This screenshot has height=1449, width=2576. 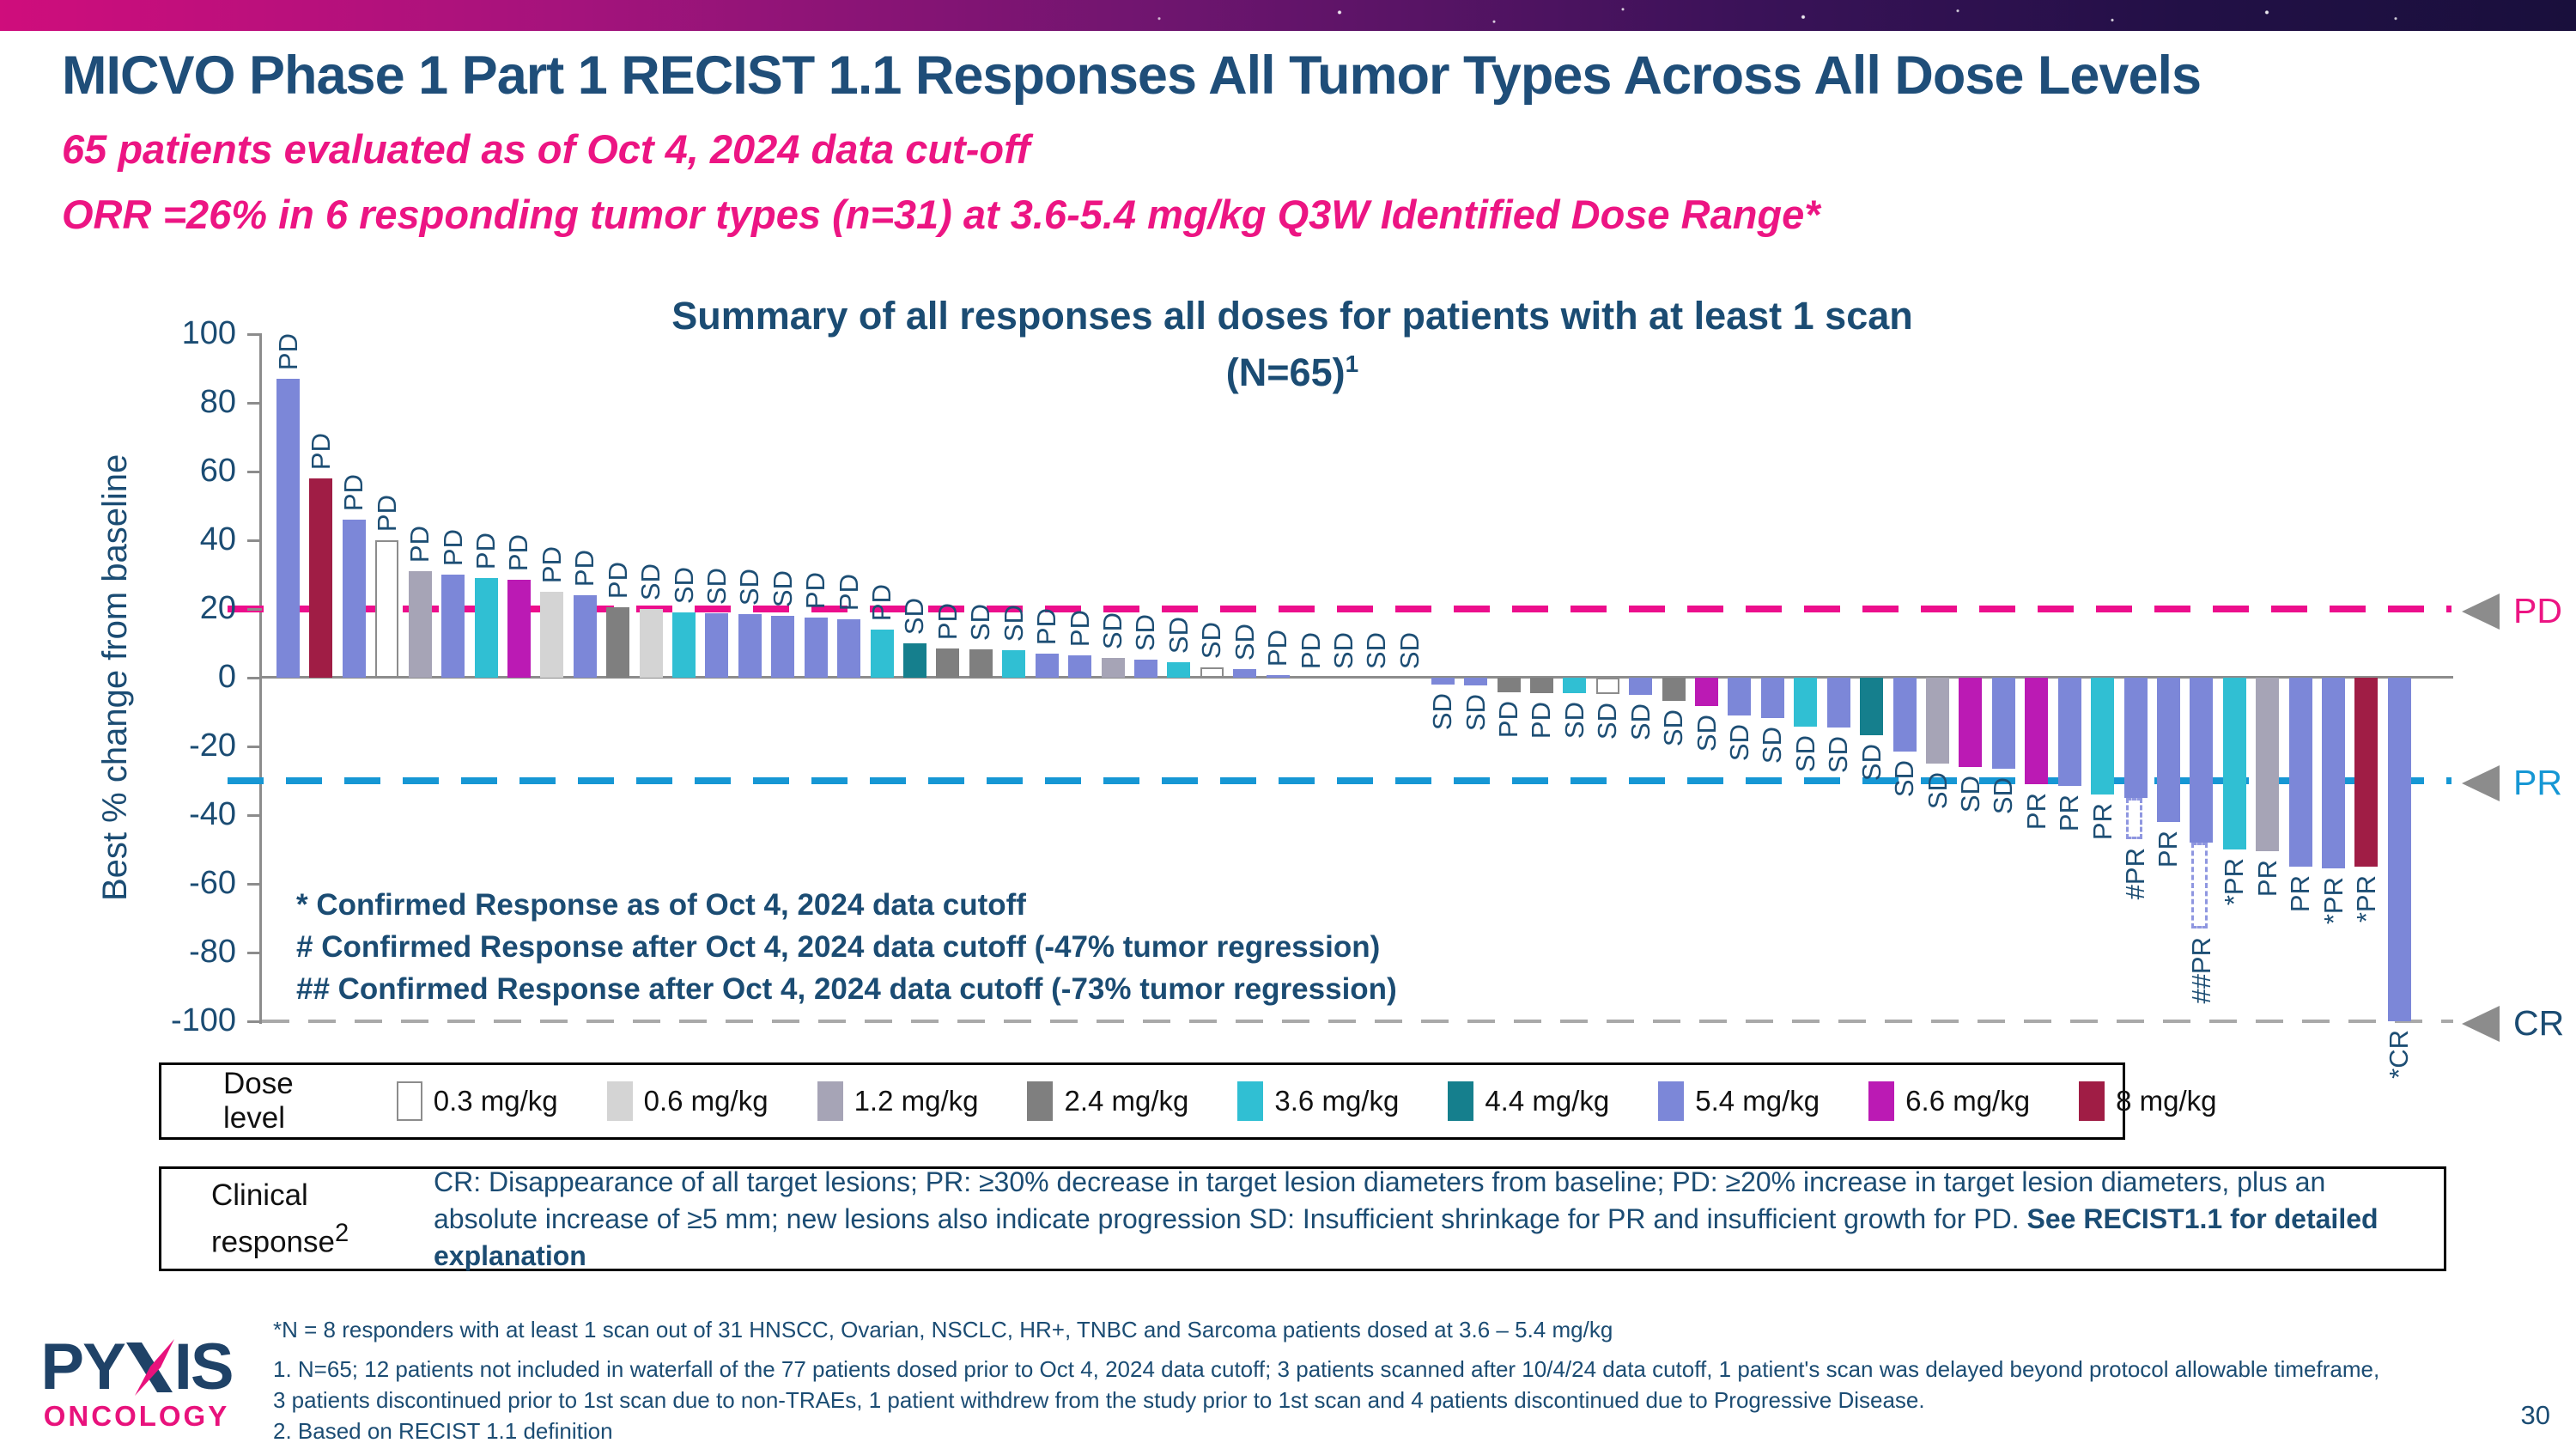 I want to click on legend-label: 1.2 mg/kg, so click(x=917, y=1101).